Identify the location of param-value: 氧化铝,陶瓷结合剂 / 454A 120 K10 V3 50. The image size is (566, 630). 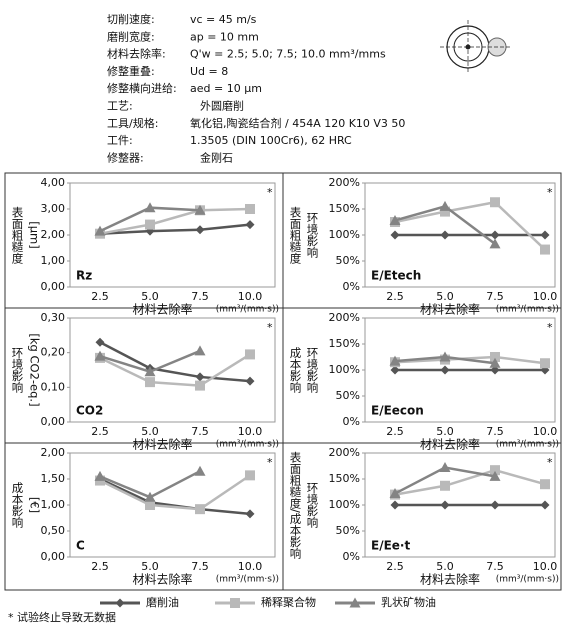
(297, 123).